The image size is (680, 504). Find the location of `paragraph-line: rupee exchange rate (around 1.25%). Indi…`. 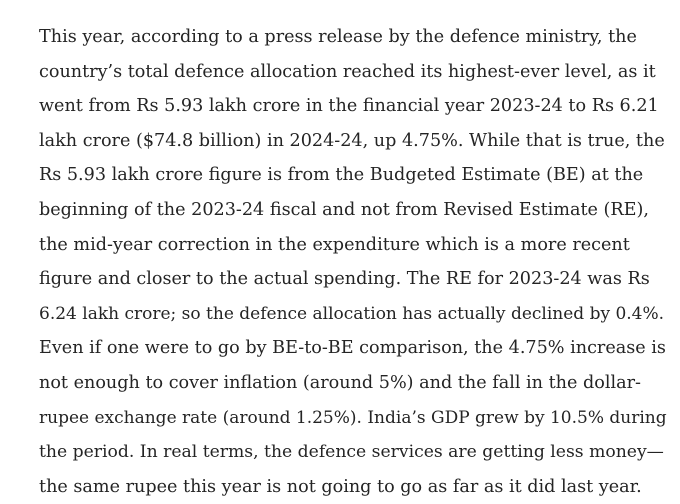

paragraph-line: rupee exchange rate (around 1.25%). Indi… is located at coordinates (353, 417).